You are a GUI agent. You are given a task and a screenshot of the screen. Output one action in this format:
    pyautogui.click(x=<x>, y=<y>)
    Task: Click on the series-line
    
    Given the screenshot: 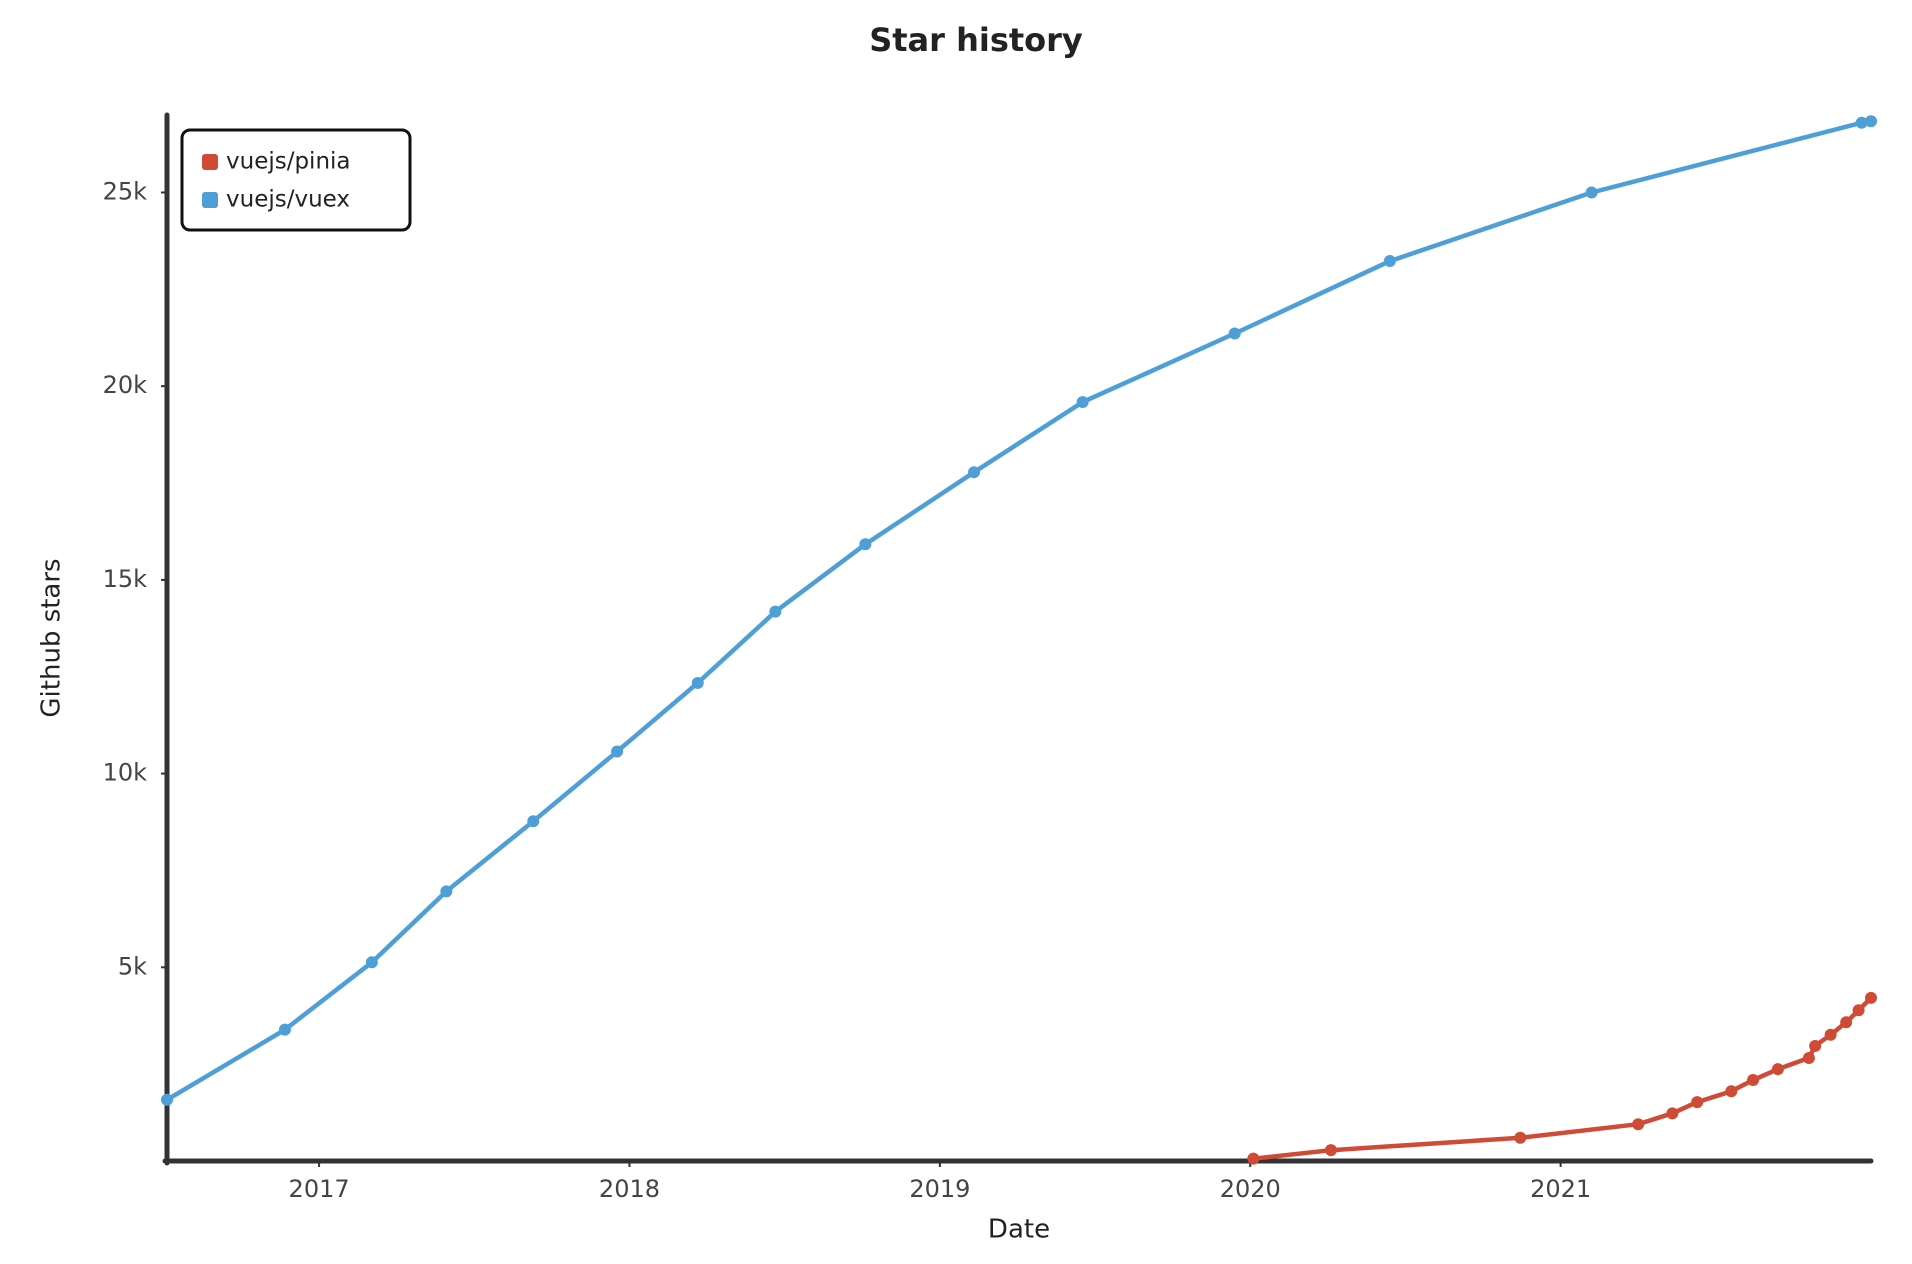 What is the action you would take?
    pyautogui.click(x=1562, y=1078)
    